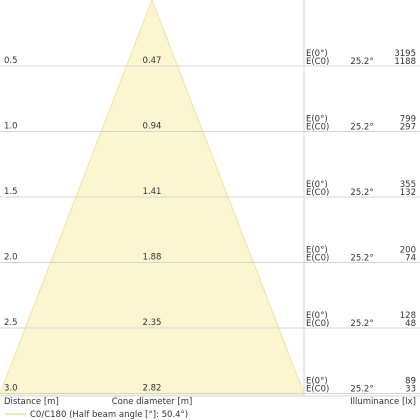  I want to click on e0-value: 200, so click(408, 251).